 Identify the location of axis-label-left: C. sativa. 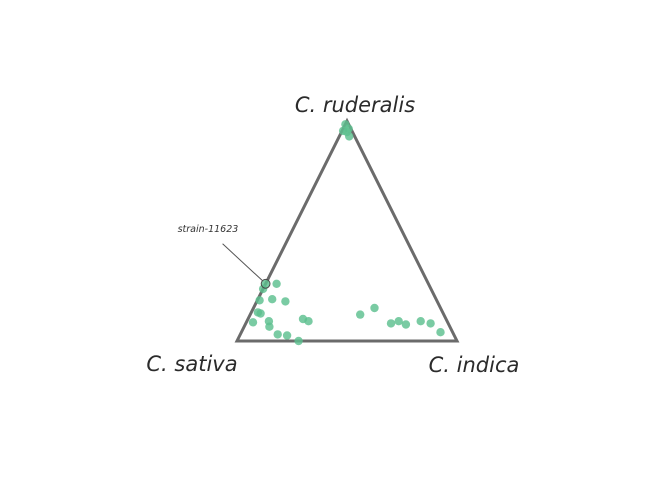
(191, 364).